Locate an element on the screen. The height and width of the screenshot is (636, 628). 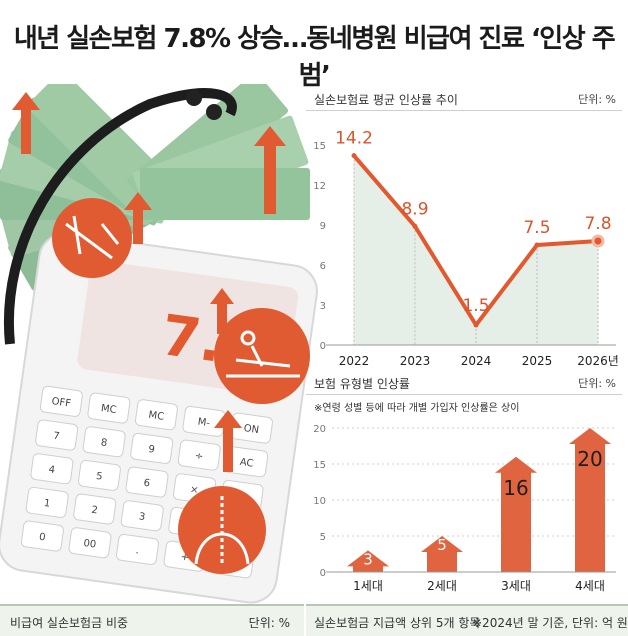
calculator-key-label: 4 is located at coordinates (52, 470).